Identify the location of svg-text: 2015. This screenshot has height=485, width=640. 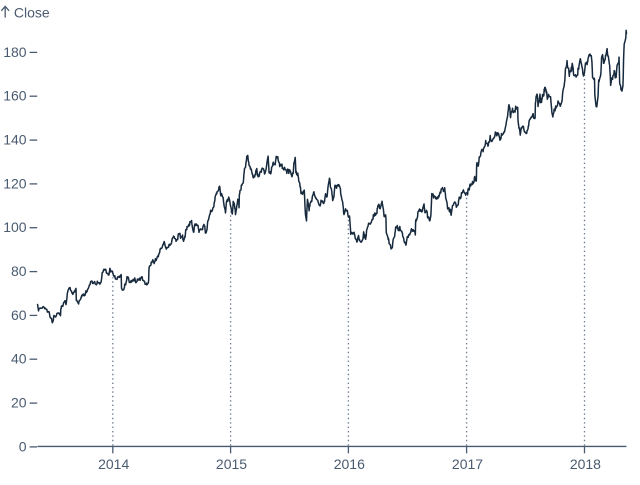
(231, 464).